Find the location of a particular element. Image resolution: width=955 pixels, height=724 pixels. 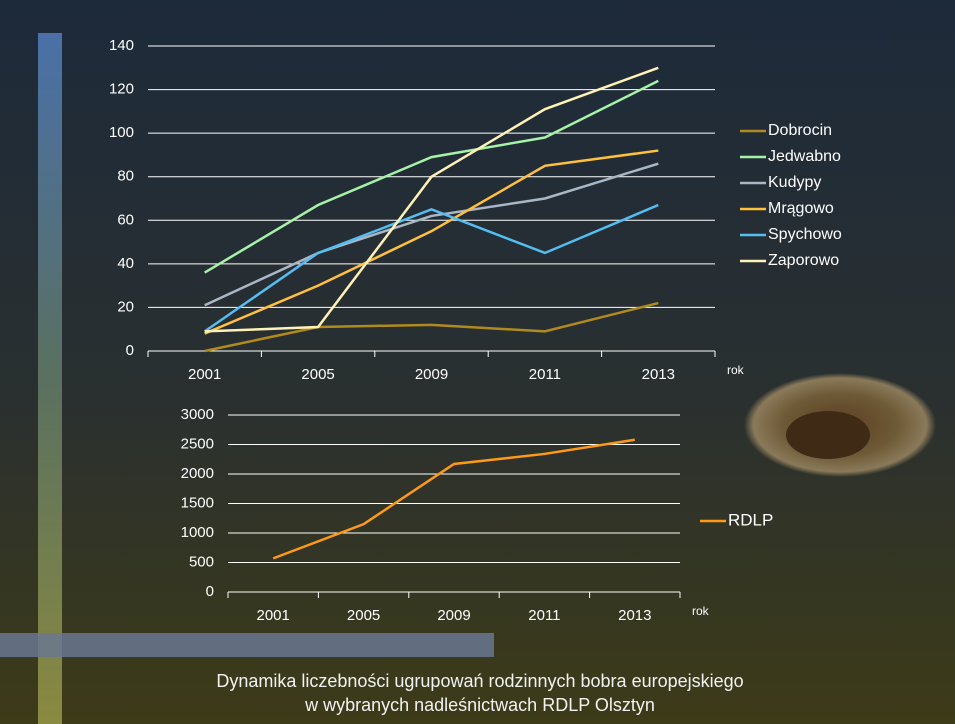

y-tick-label: 1000 is located at coordinates (197, 532).